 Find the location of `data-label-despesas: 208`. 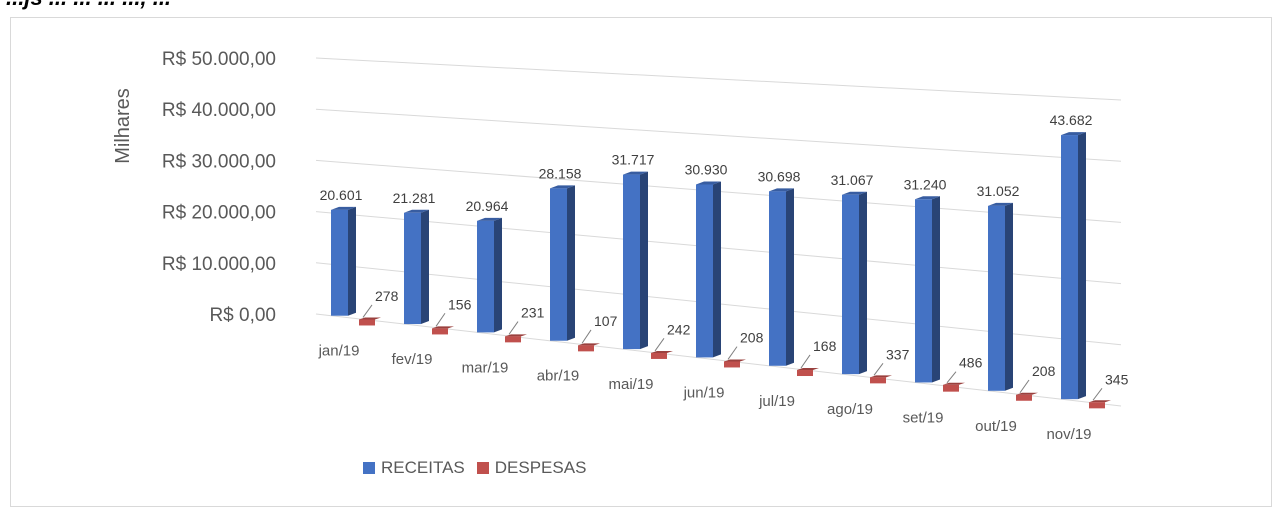

data-label-despesas: 208 is located at coordinates (752, 338).